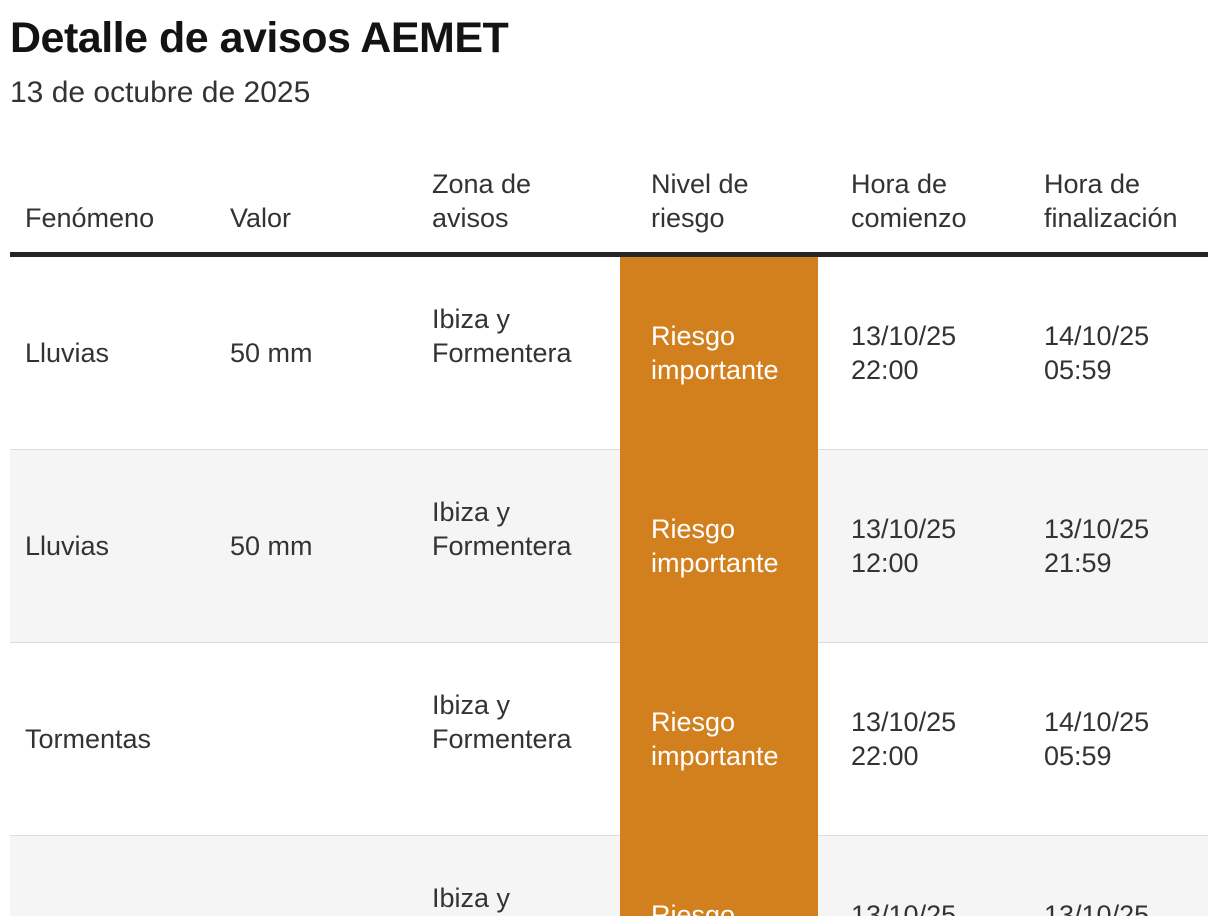 The image size is (1220, 916). What do you see at coordinates (160, 93) in the screenshot?
I see `page-subtitle: 13 de octubre de 2025` at bounding box center [160, 93].